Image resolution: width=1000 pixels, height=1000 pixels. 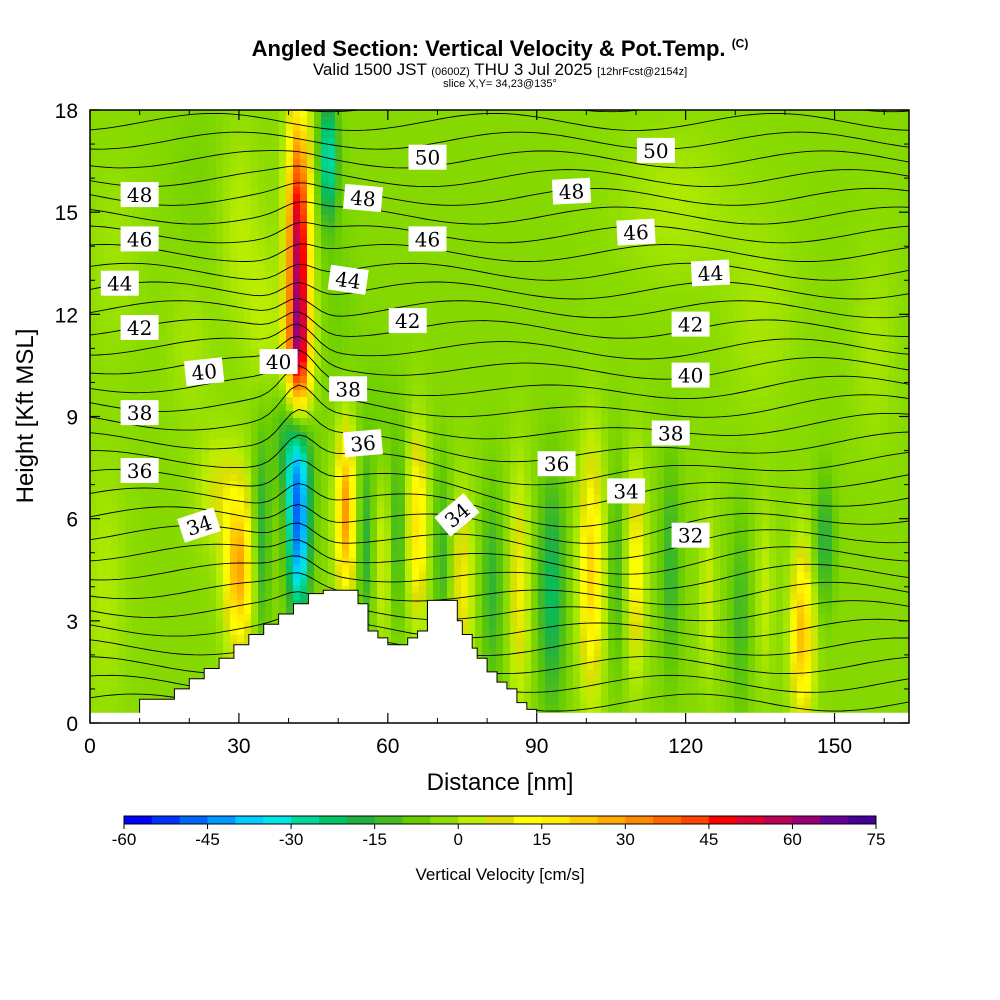 I want to click on valid-utc: (0600Z), so click(x=450, y=72).